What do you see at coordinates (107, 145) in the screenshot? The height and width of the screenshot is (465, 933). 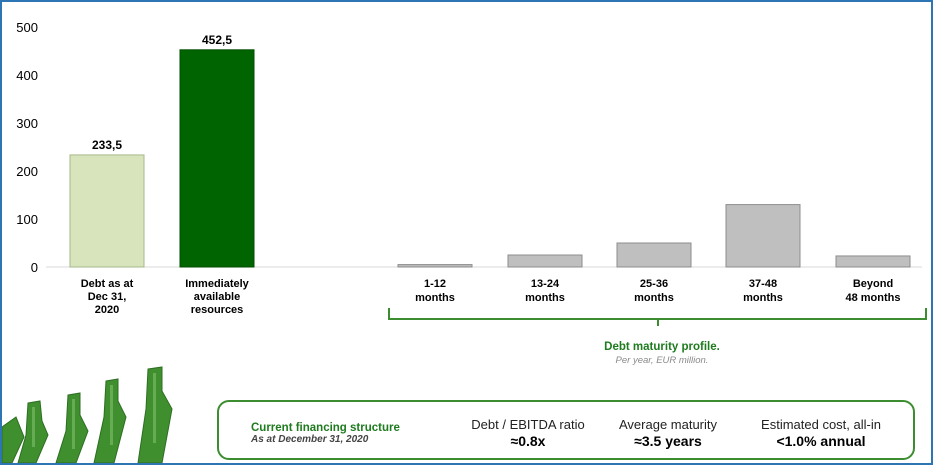 I see `data-label: 233,5` at bounding box center [107, 145].